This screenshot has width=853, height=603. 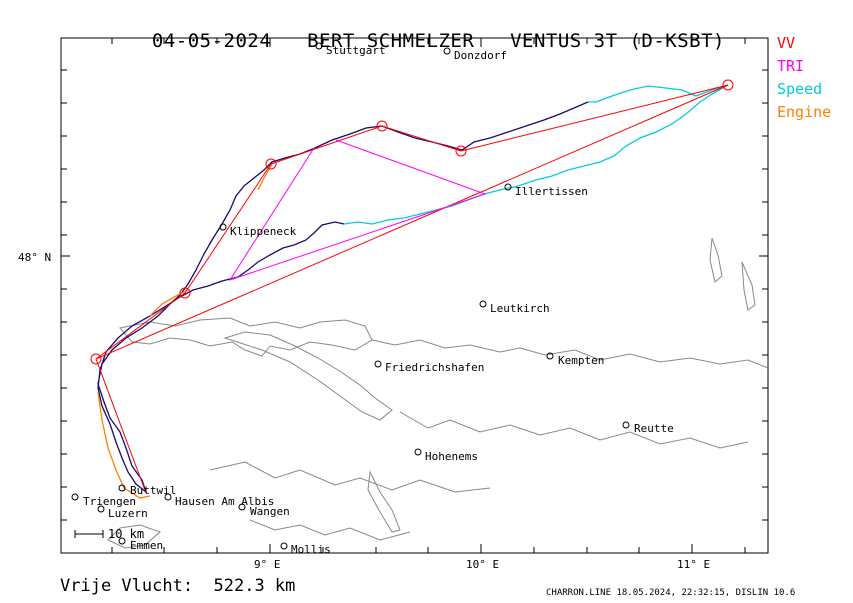 I want to click on free-flight-distance: Vrije Vlucht: 522.3 km, so click(x=178, y=586).